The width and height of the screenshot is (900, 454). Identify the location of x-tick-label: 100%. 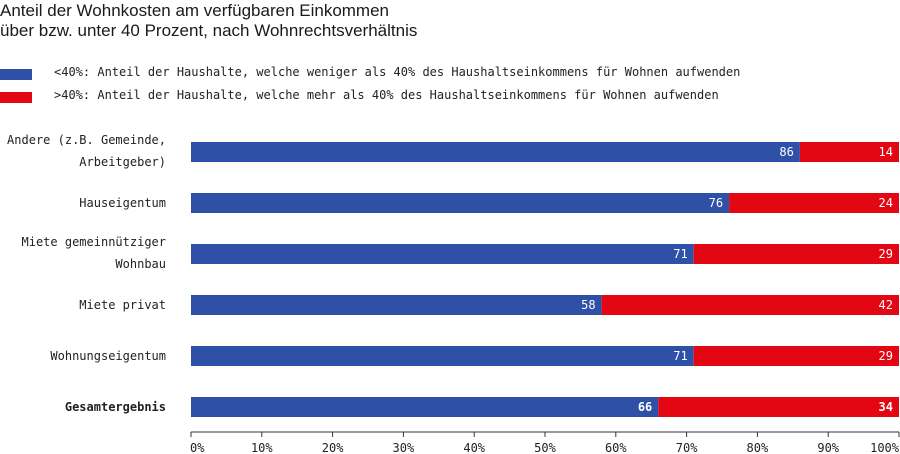
(885, 447).